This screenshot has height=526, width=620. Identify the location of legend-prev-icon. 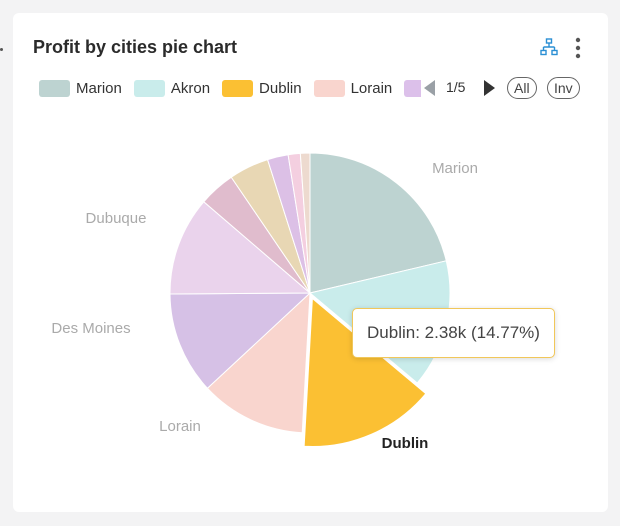
(429, 88).